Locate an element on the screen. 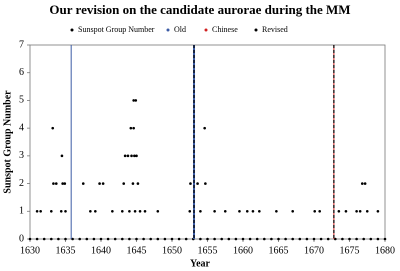 This screenshot has height=271, width=400. legend-label: Revised is located at coordinates (275, 29).